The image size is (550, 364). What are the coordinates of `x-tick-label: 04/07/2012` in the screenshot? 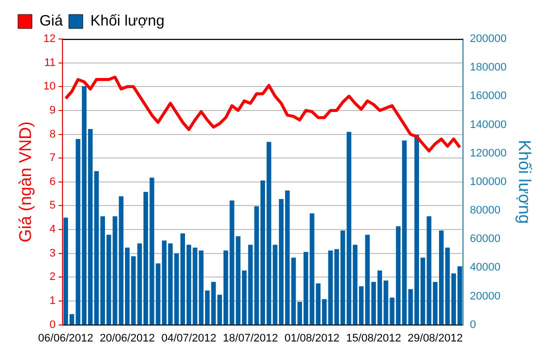 It's located at (188, 338).